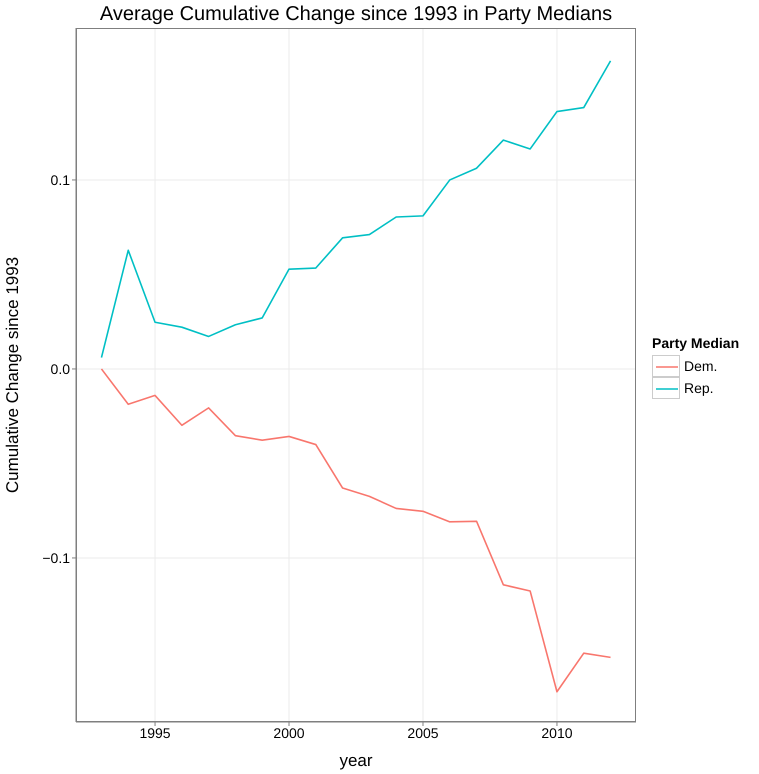  I want to click on legend-label: Dem., so click(701, 366).